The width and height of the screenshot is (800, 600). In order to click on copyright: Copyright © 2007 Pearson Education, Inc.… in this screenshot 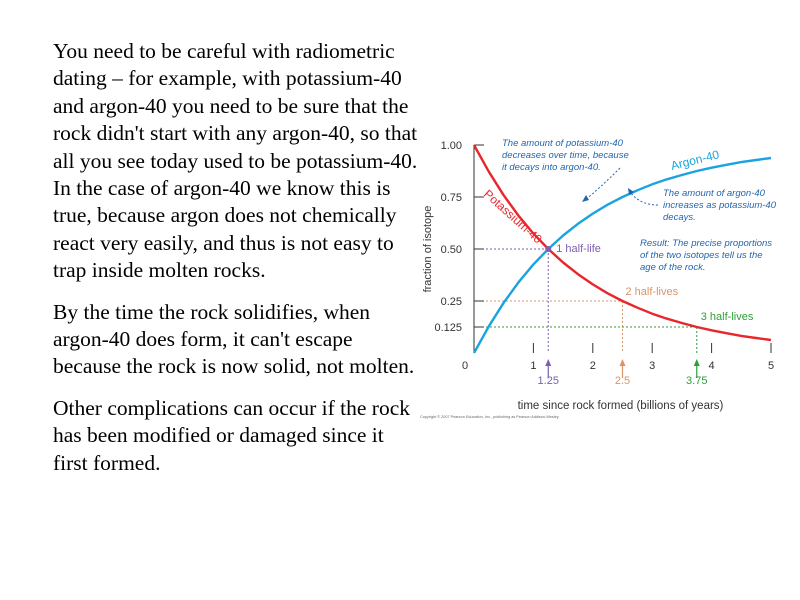, I will do `click(489, 417)`.